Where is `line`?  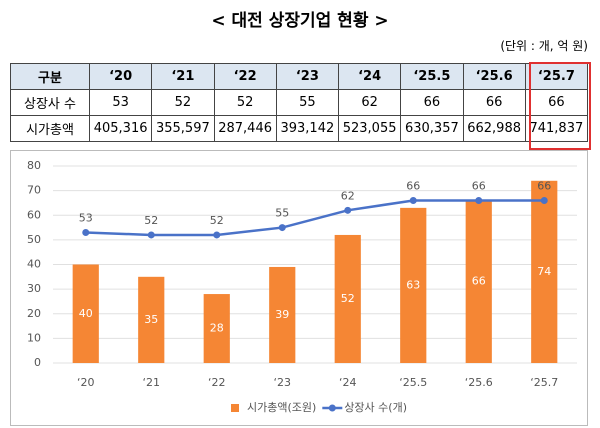
line is located at coordinates (315, 218).